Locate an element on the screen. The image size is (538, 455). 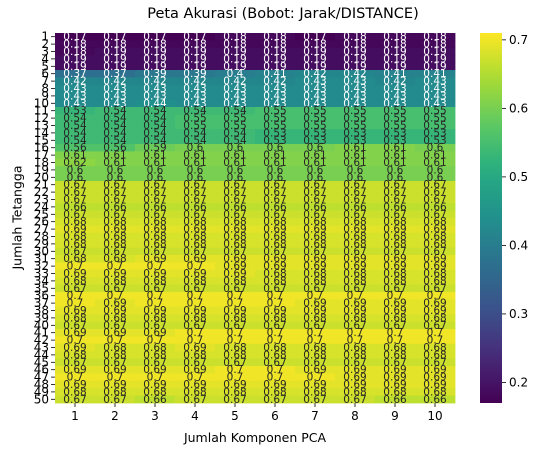
cell-value-label: 0.17 is located at coordinates (74, 37).